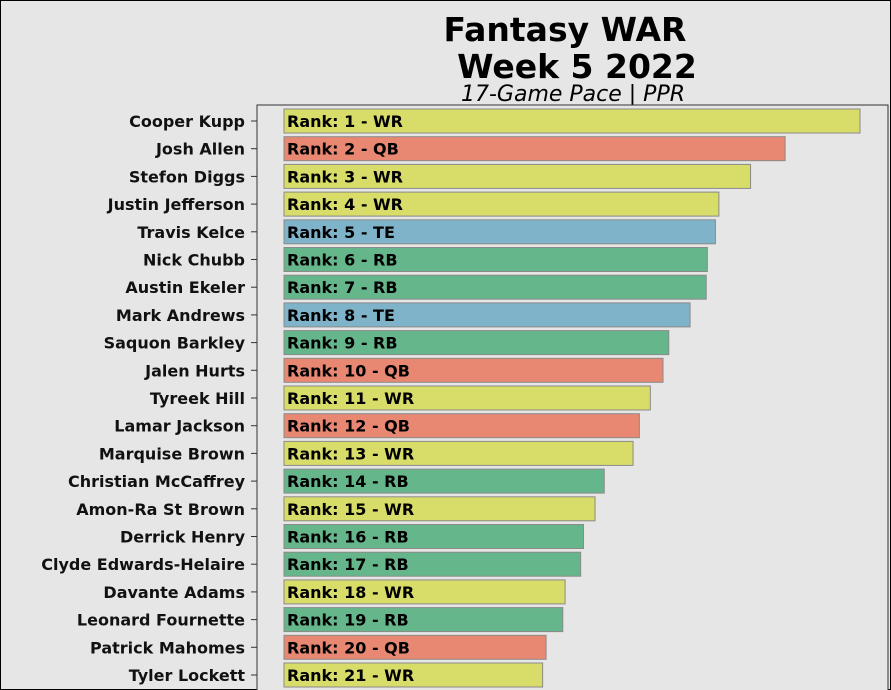 Image resolution: width=891 pixels, height=690 pixels. What do you see at coordinates (350, 453) in the screenshot?
I see `bar-label-13: Rank: 13 - WR` at bounding box center [350, 453].